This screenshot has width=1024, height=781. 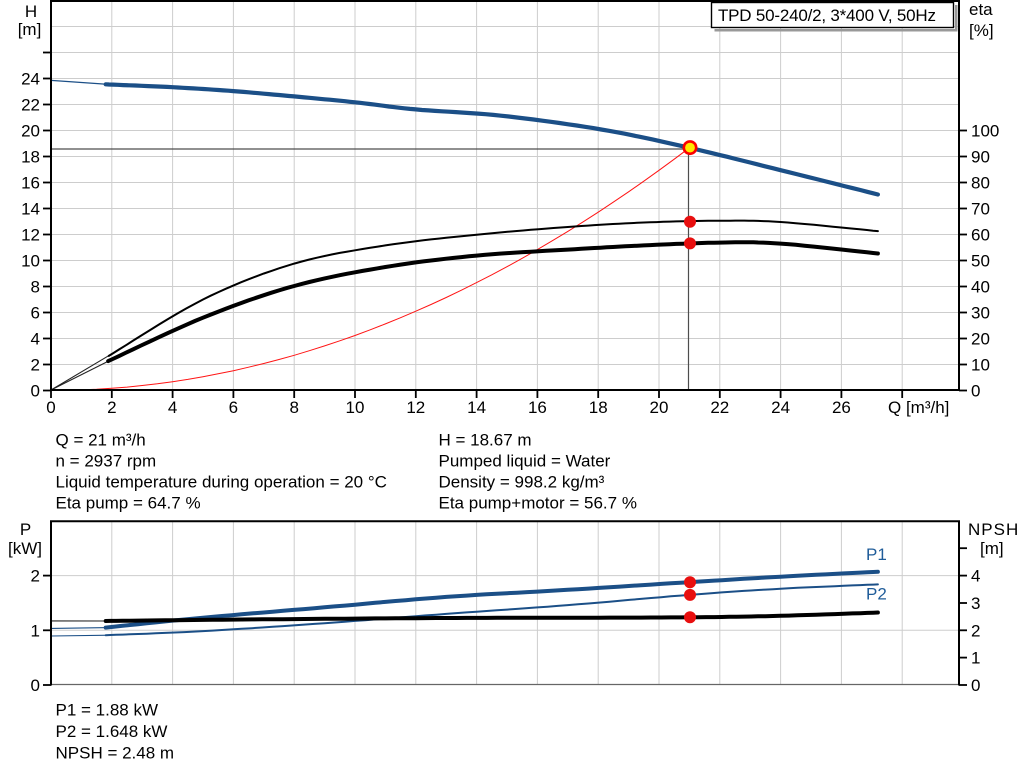 I want to click on svg-text: TPD 50-240/2, 3*400 V, 50Hz, so click(x=827, y=15).